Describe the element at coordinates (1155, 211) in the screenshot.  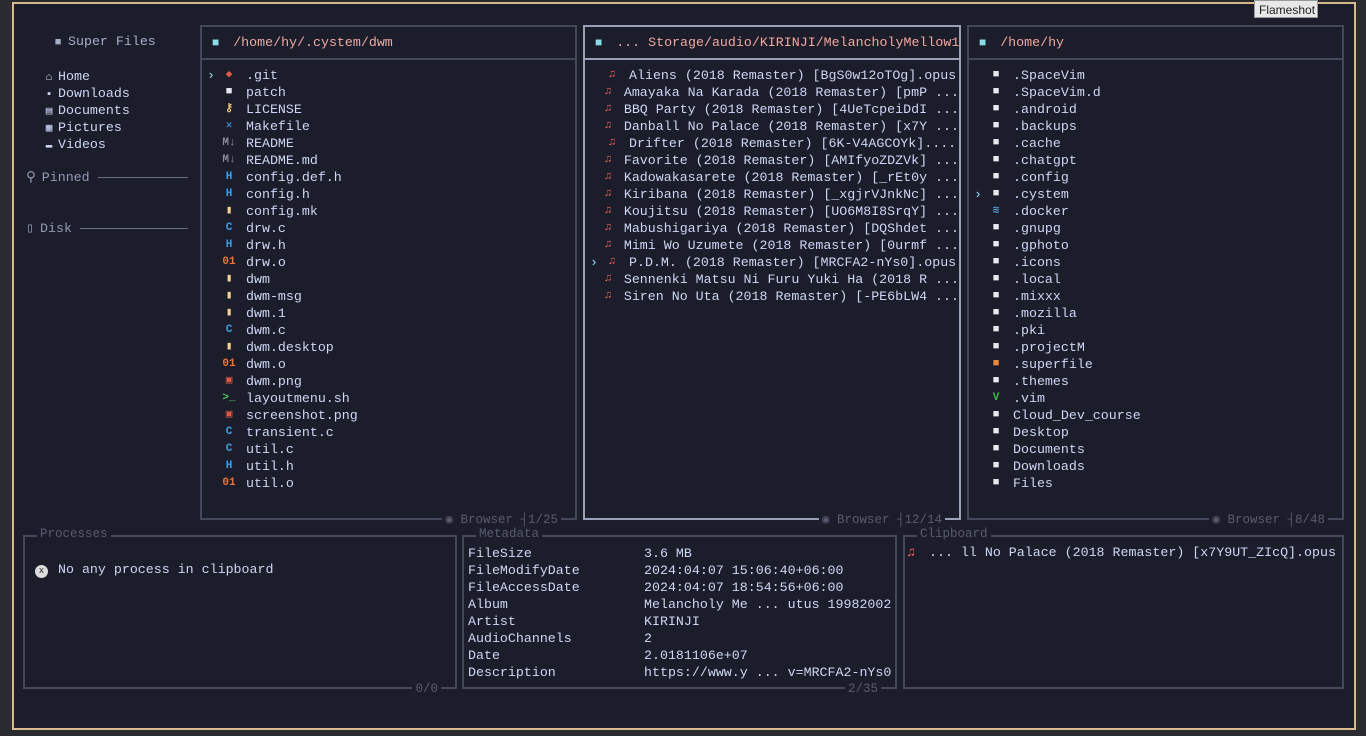
I see `file-item: ≋ .docker` at that location.